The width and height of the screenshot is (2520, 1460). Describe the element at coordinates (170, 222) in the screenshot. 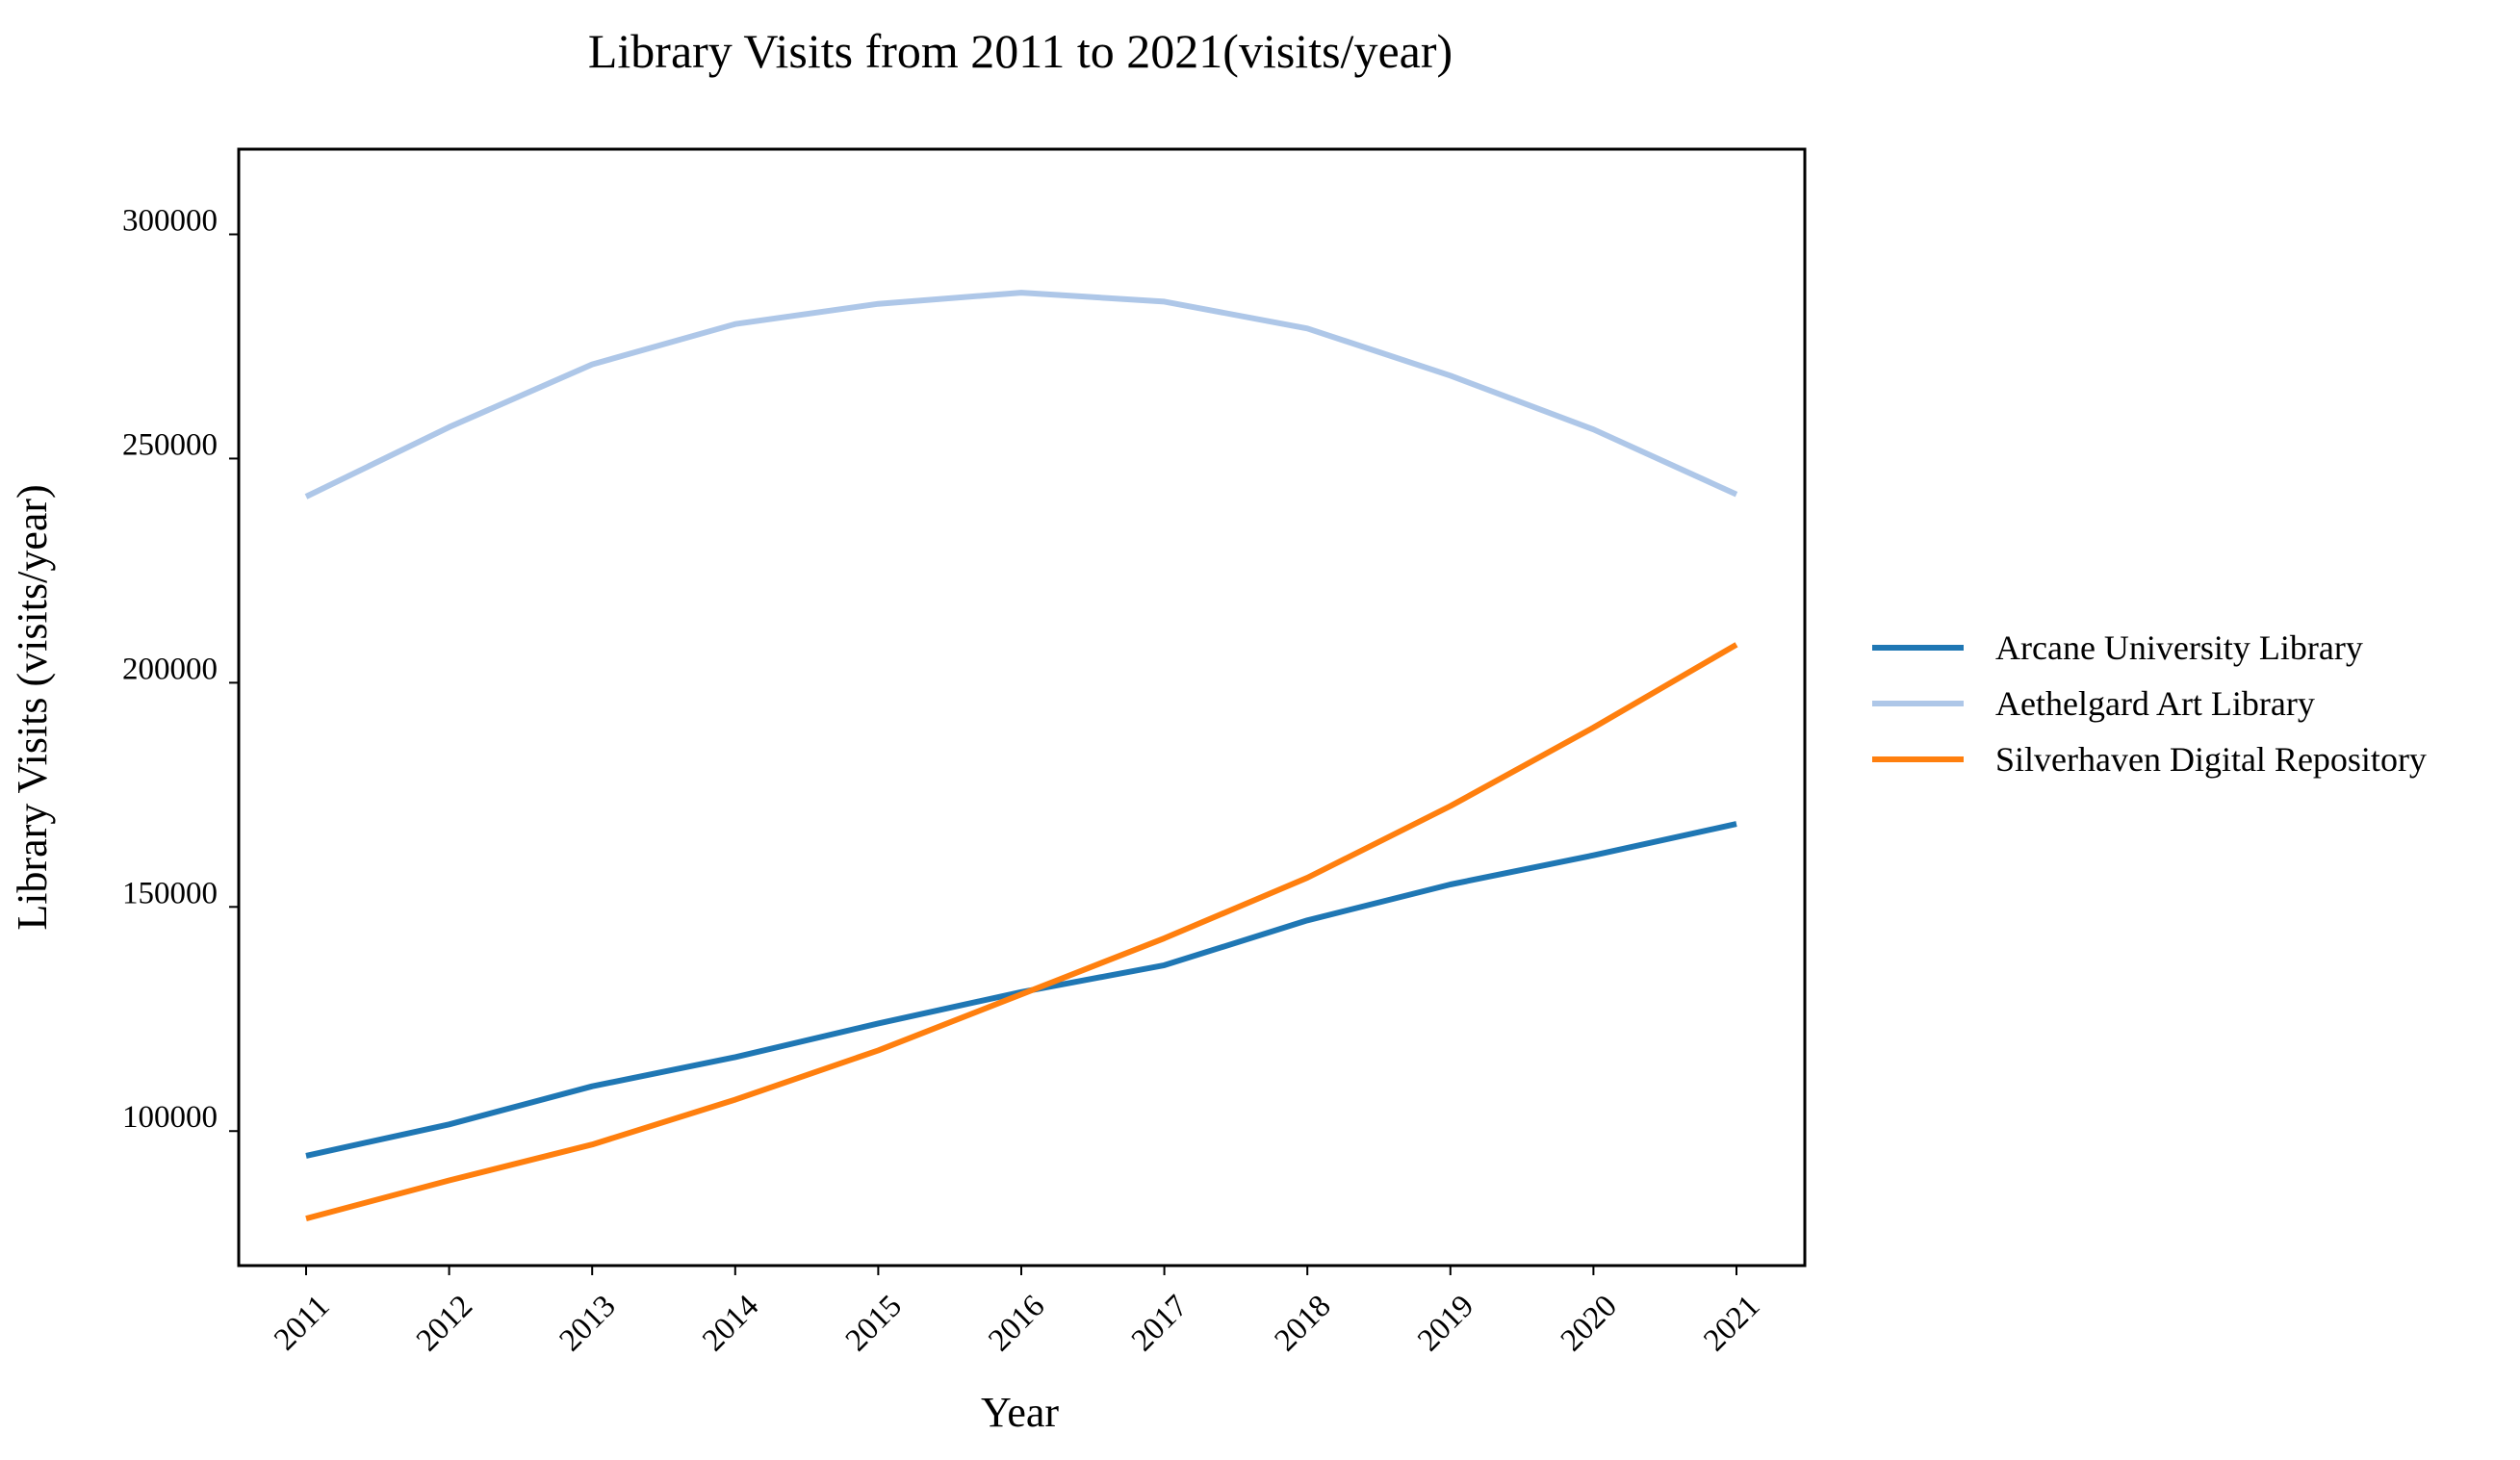

I see `y-tick-label: 300000` at that location.